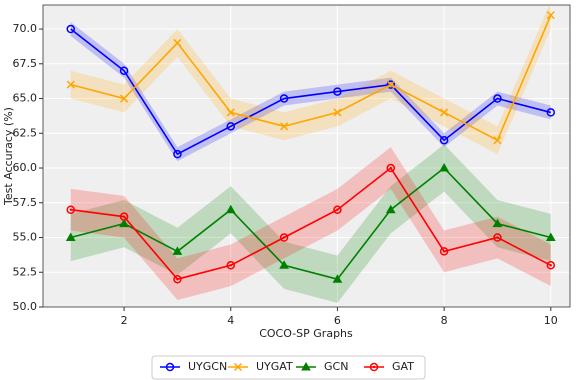 This screenshot has width=578, height=380. I want to click on legend-label: GAT, so click(403, 366).